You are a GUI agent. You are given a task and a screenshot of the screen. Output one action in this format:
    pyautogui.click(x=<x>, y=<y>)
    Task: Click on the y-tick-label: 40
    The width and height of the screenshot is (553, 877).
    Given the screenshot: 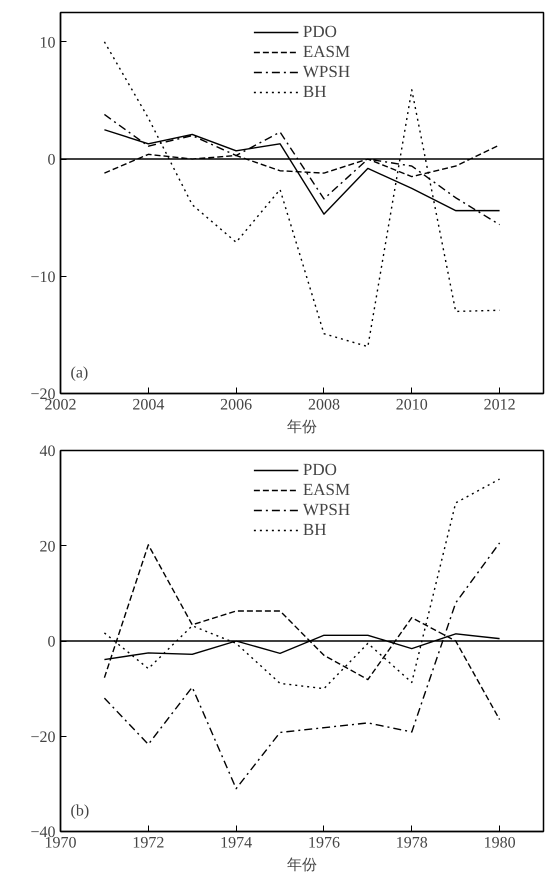 What is the action you would take?
    pyautogui.click(x=48, y=451)
    